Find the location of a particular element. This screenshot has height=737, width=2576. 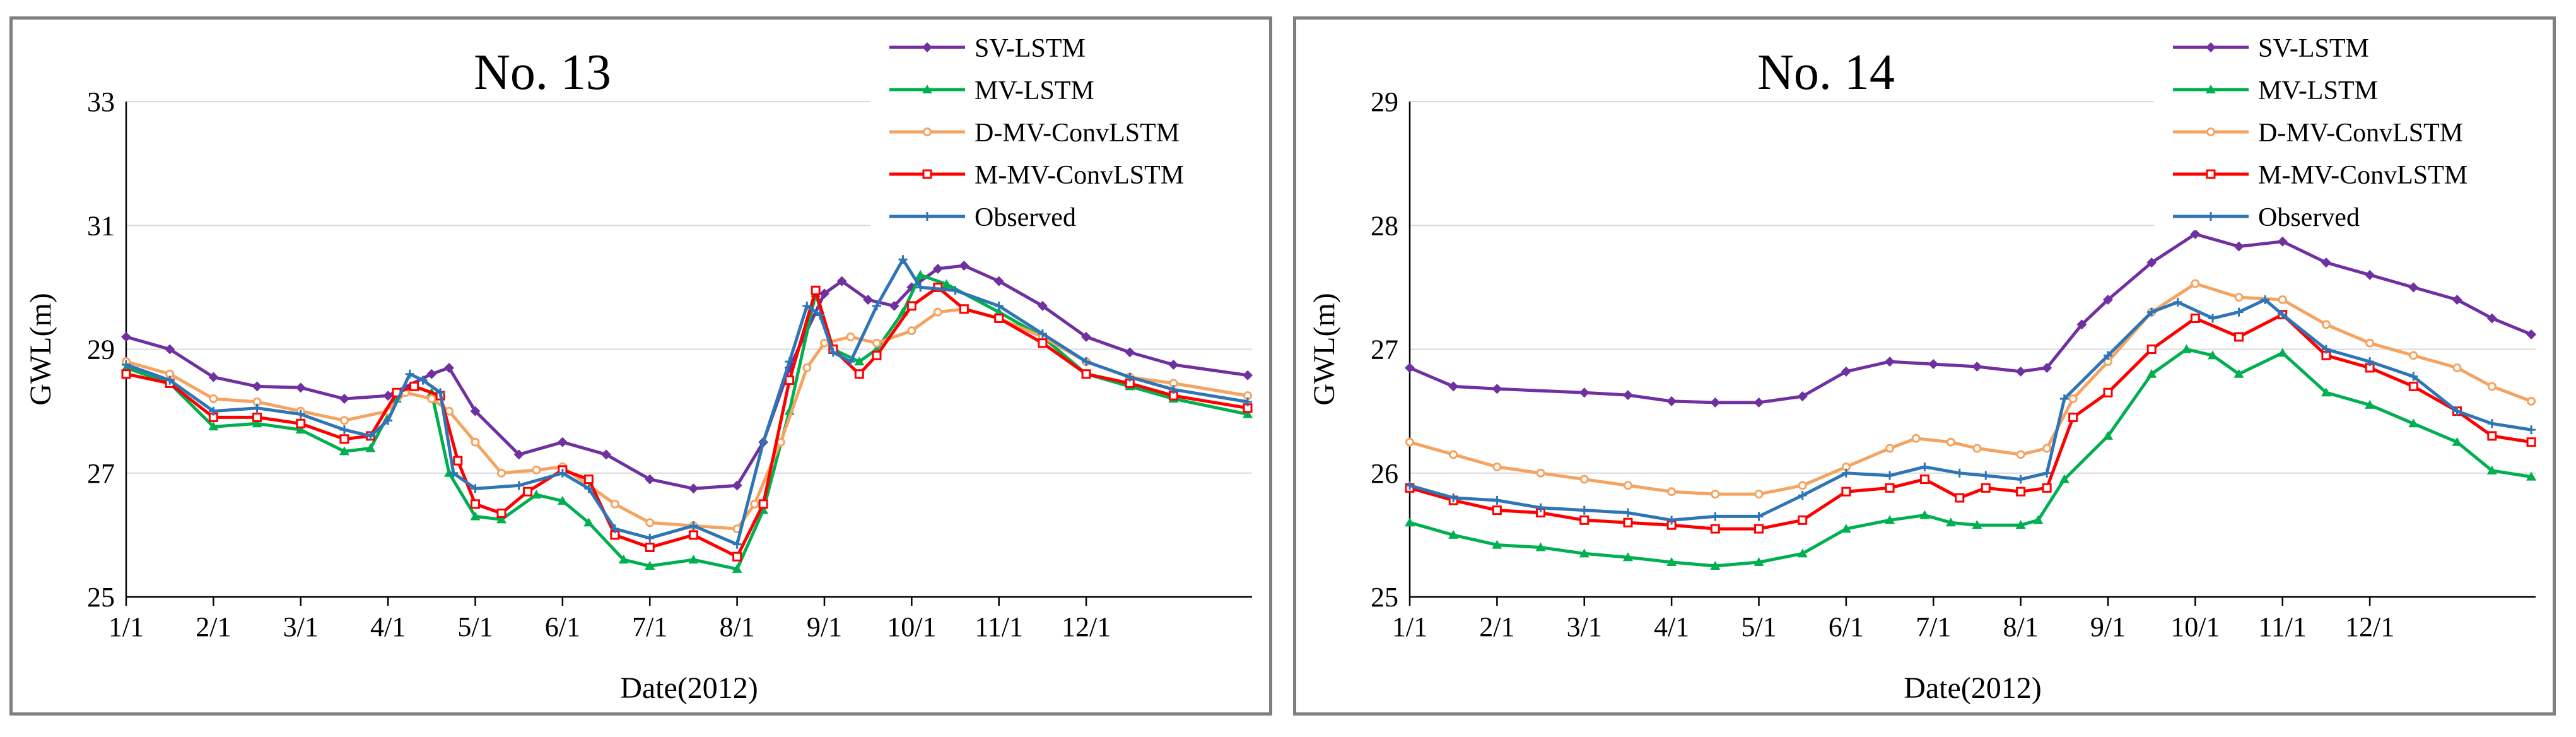

x-tick-label: 5/1 is located at coordinates (1758, 626).